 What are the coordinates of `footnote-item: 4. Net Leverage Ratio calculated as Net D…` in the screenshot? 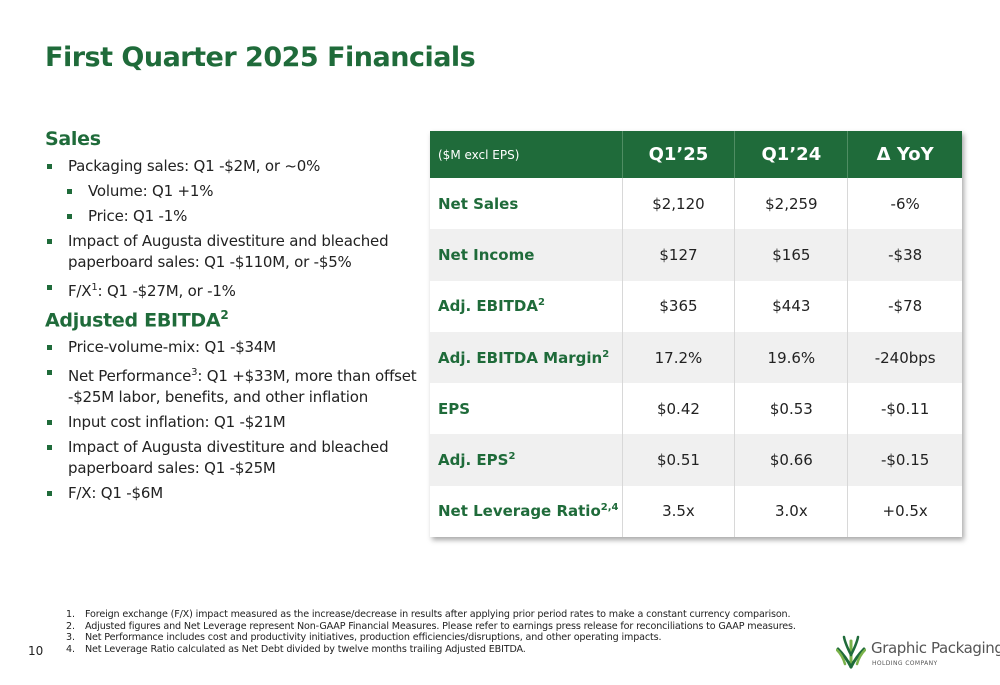 It's located at (436, 650).